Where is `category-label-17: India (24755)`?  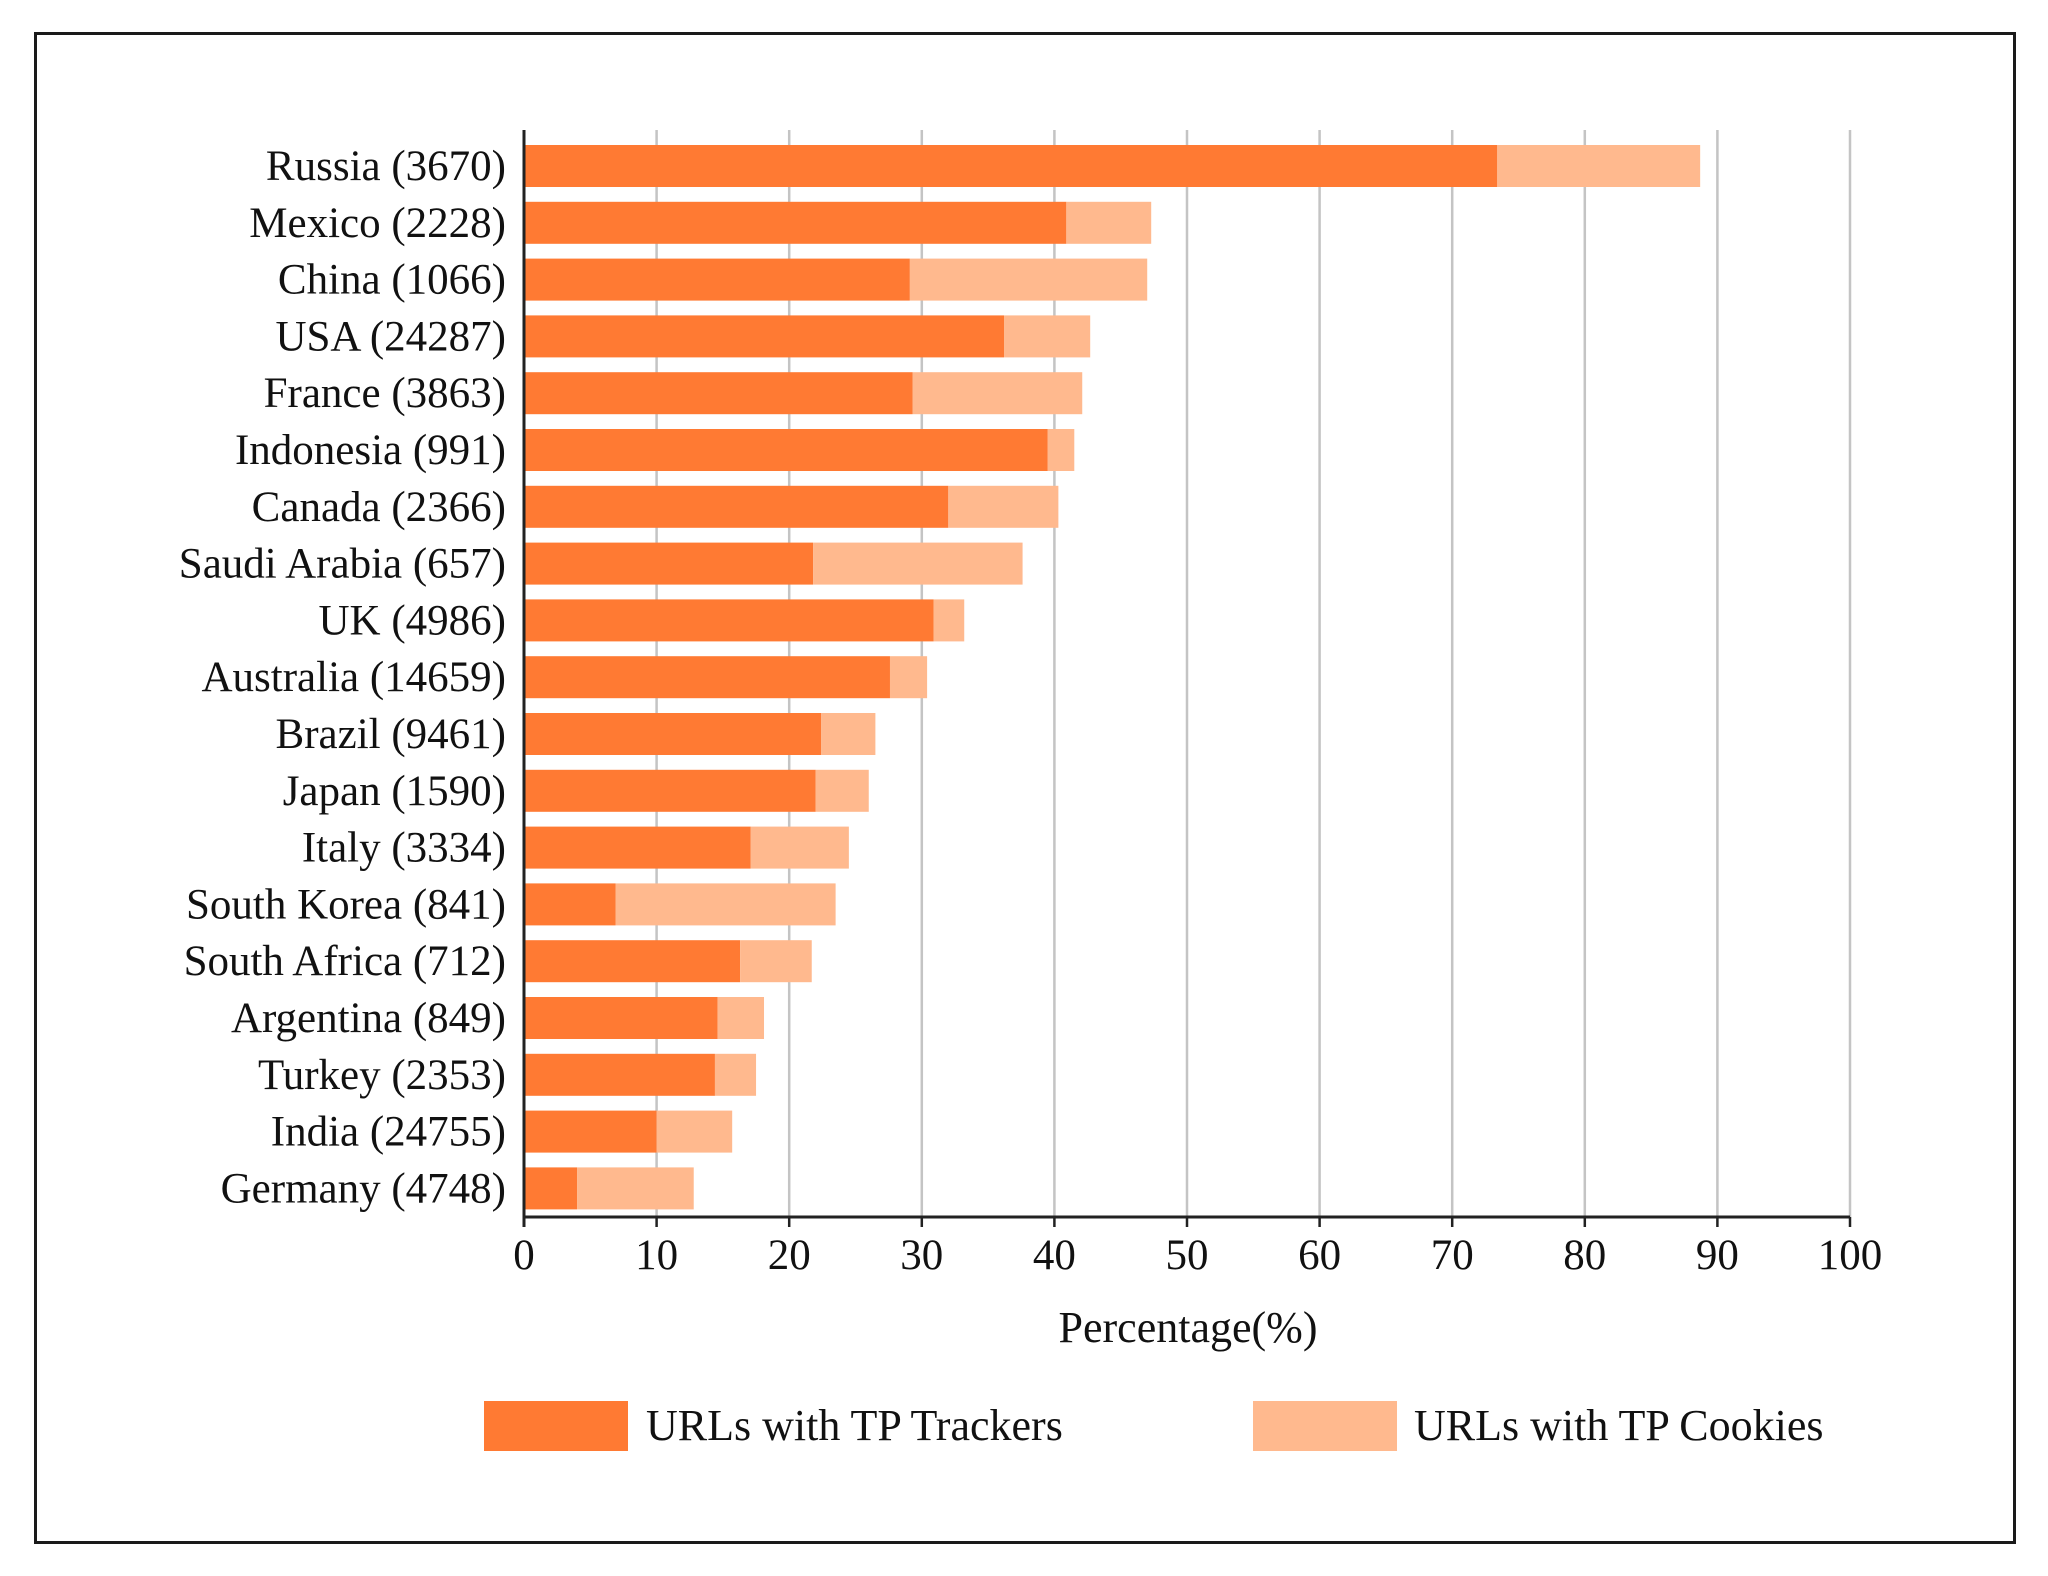
category-label-17: India (24755) is located at coordinates (388, 1132).